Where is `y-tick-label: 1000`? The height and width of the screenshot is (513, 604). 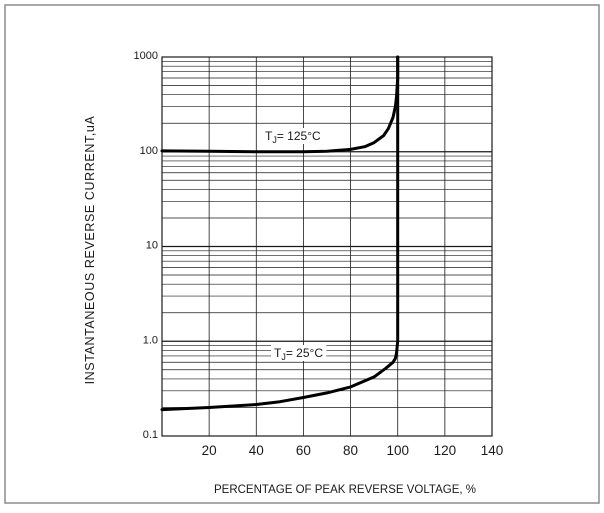
y-tick-label: 1000 is located at coordinates (146, 56).